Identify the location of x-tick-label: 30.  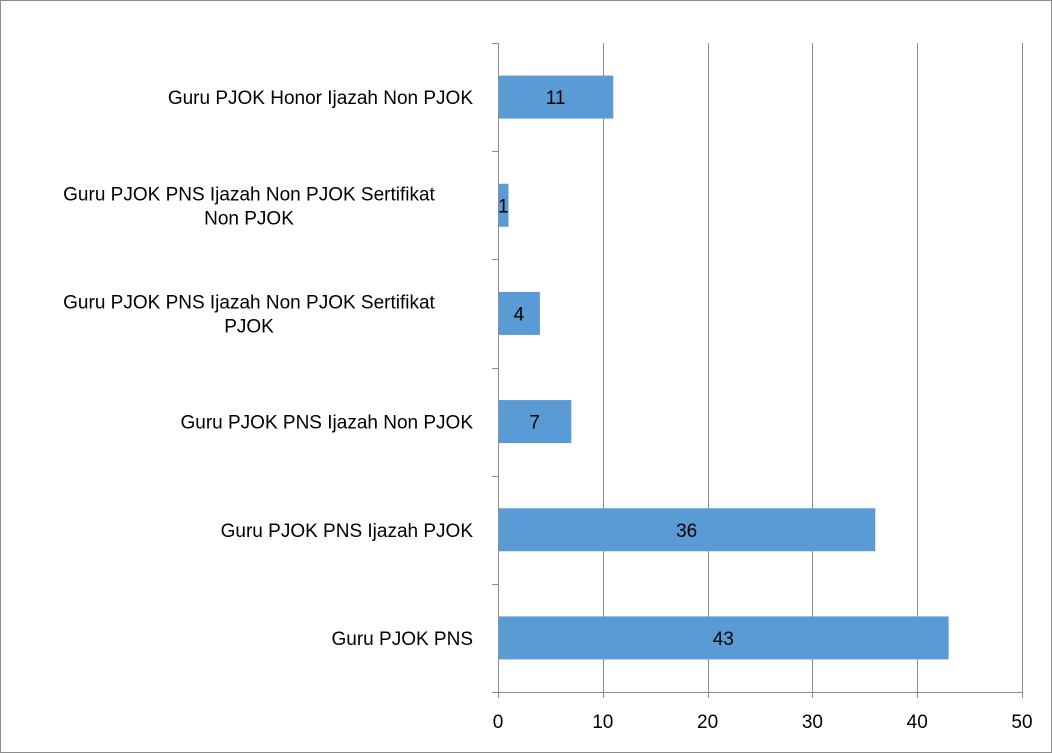
(812, 722).